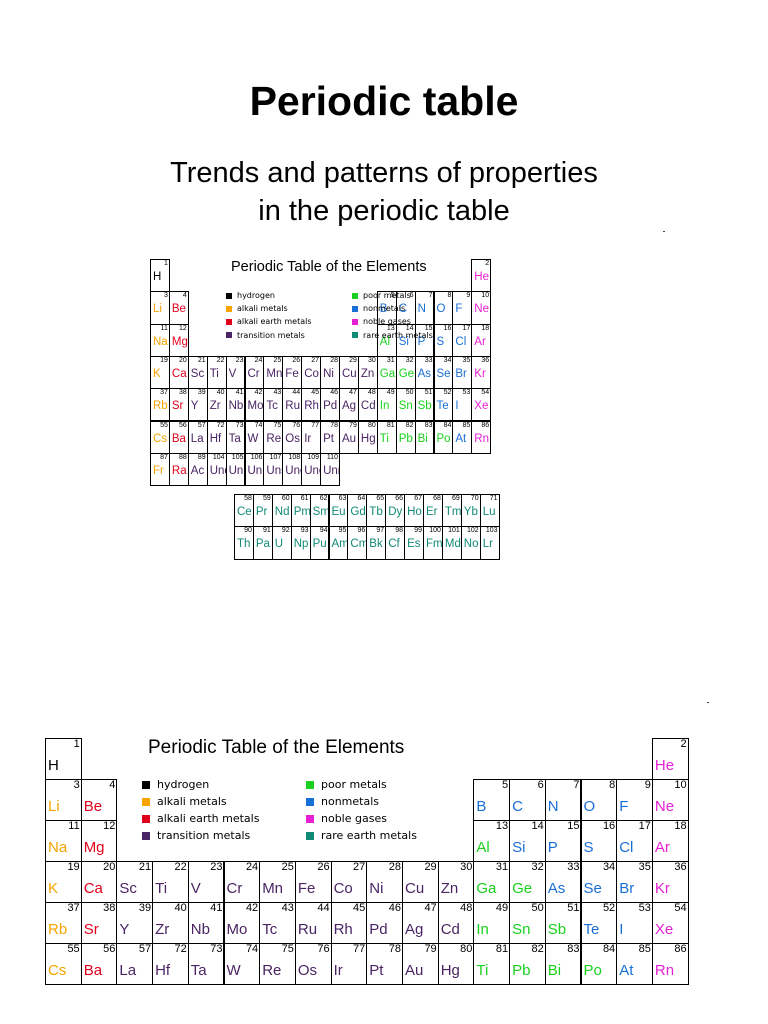 The height and width of the screenshot is (1024, 768). What do you see at coordinates (599, 923) in the screenshot?
I see `element-cell: 52 Te` at bounding box center [599, 923].